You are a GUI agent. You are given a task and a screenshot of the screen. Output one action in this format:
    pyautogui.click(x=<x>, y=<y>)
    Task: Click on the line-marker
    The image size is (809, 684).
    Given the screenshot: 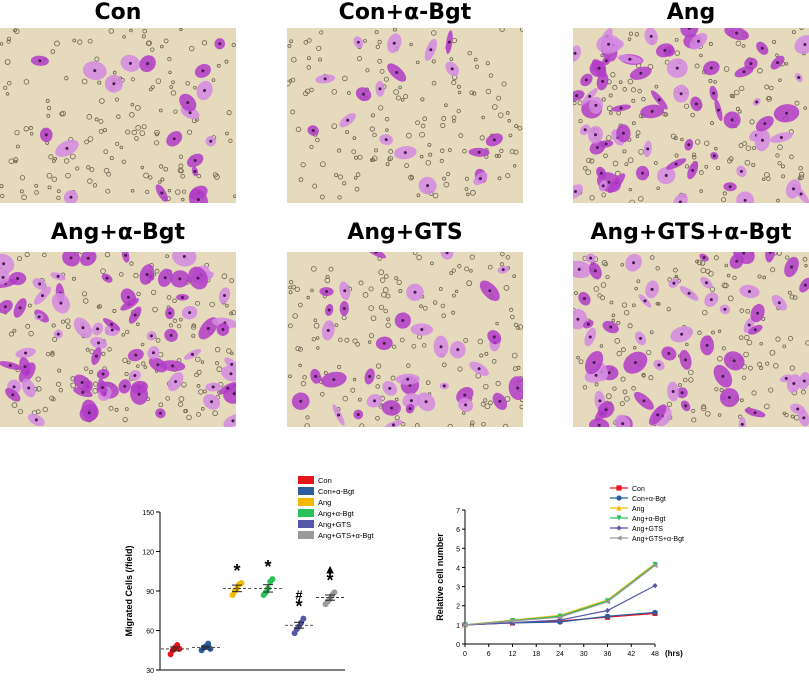 What is the action you would take?
    pyautogui.click(x=619, y=528)
    